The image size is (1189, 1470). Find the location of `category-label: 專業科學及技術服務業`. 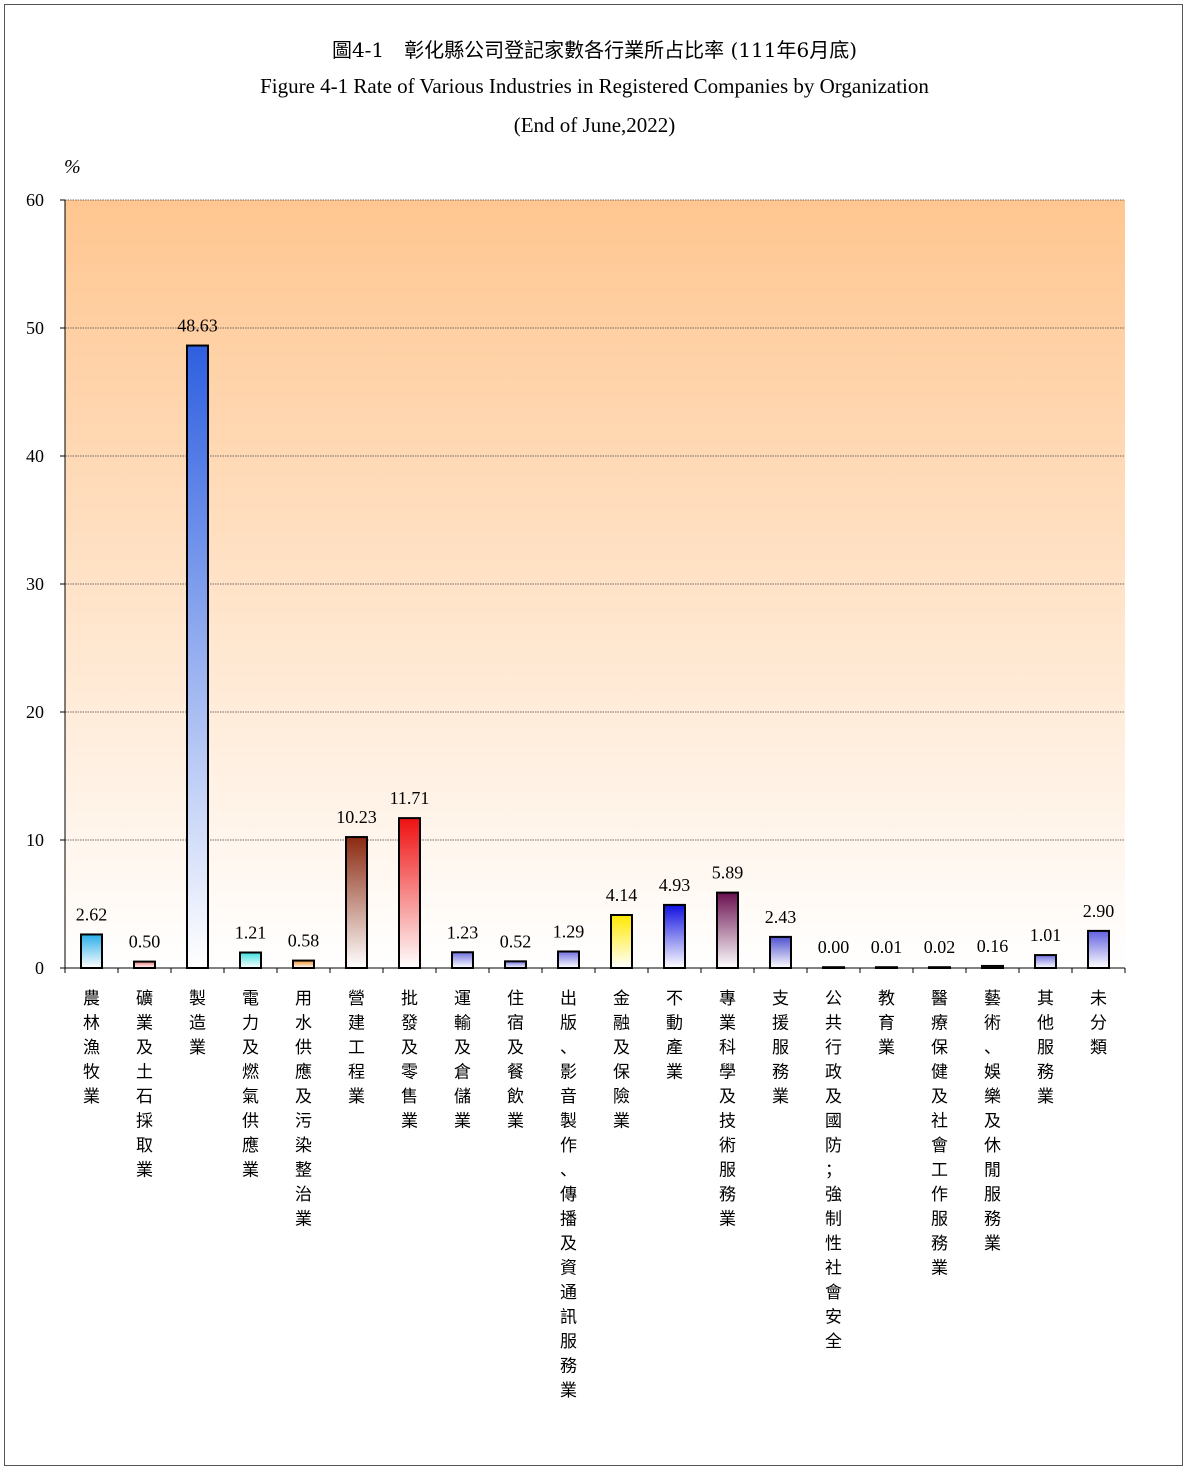

category-label: 專業科學及技術服務業 is located at coordinates (727, 1109).